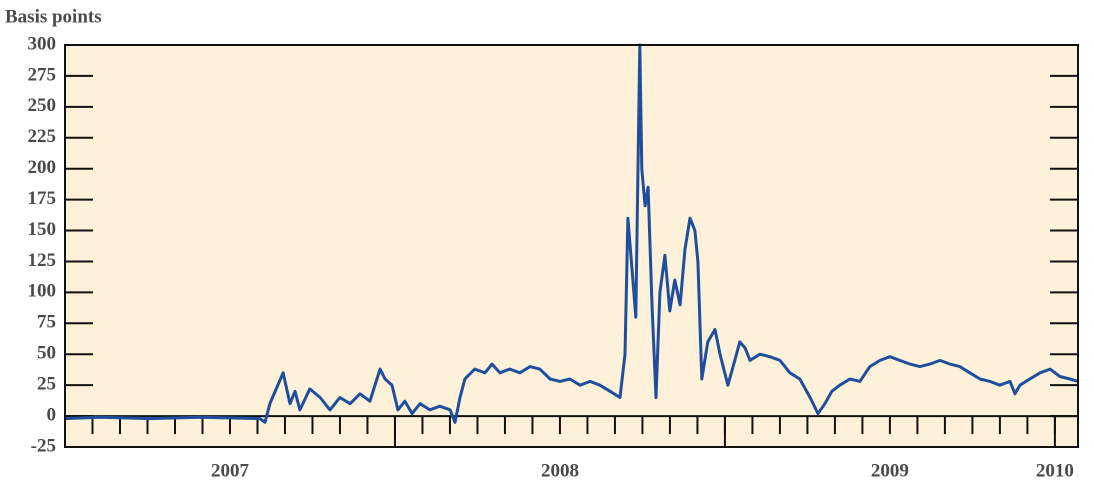 The width and height of the screenshot is (1094, 489). What do you see at coordinates (42, 291) in the screenshot?
I see `y-tick-label: 100` at bounding box center [42, 291].